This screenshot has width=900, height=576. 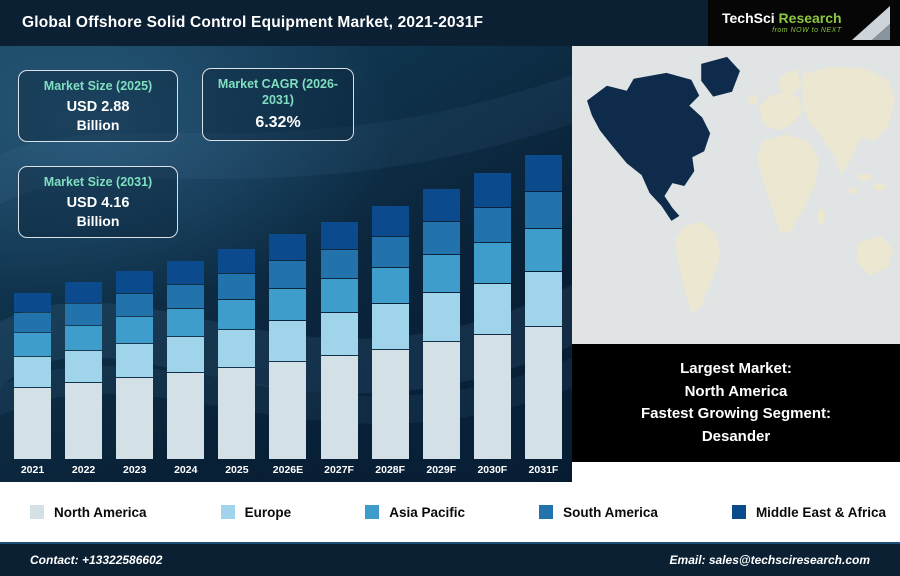 What do you see at coordinates (748, 18) in the screenshot?
I see `logo-brand-tech: TechSci` at bounding box center [748, 18].